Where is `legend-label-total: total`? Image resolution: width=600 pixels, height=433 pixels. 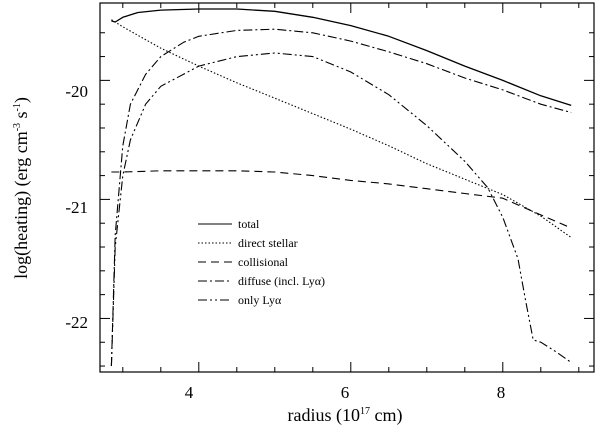
legend-label-total: total is located at coordinates (249, 224).